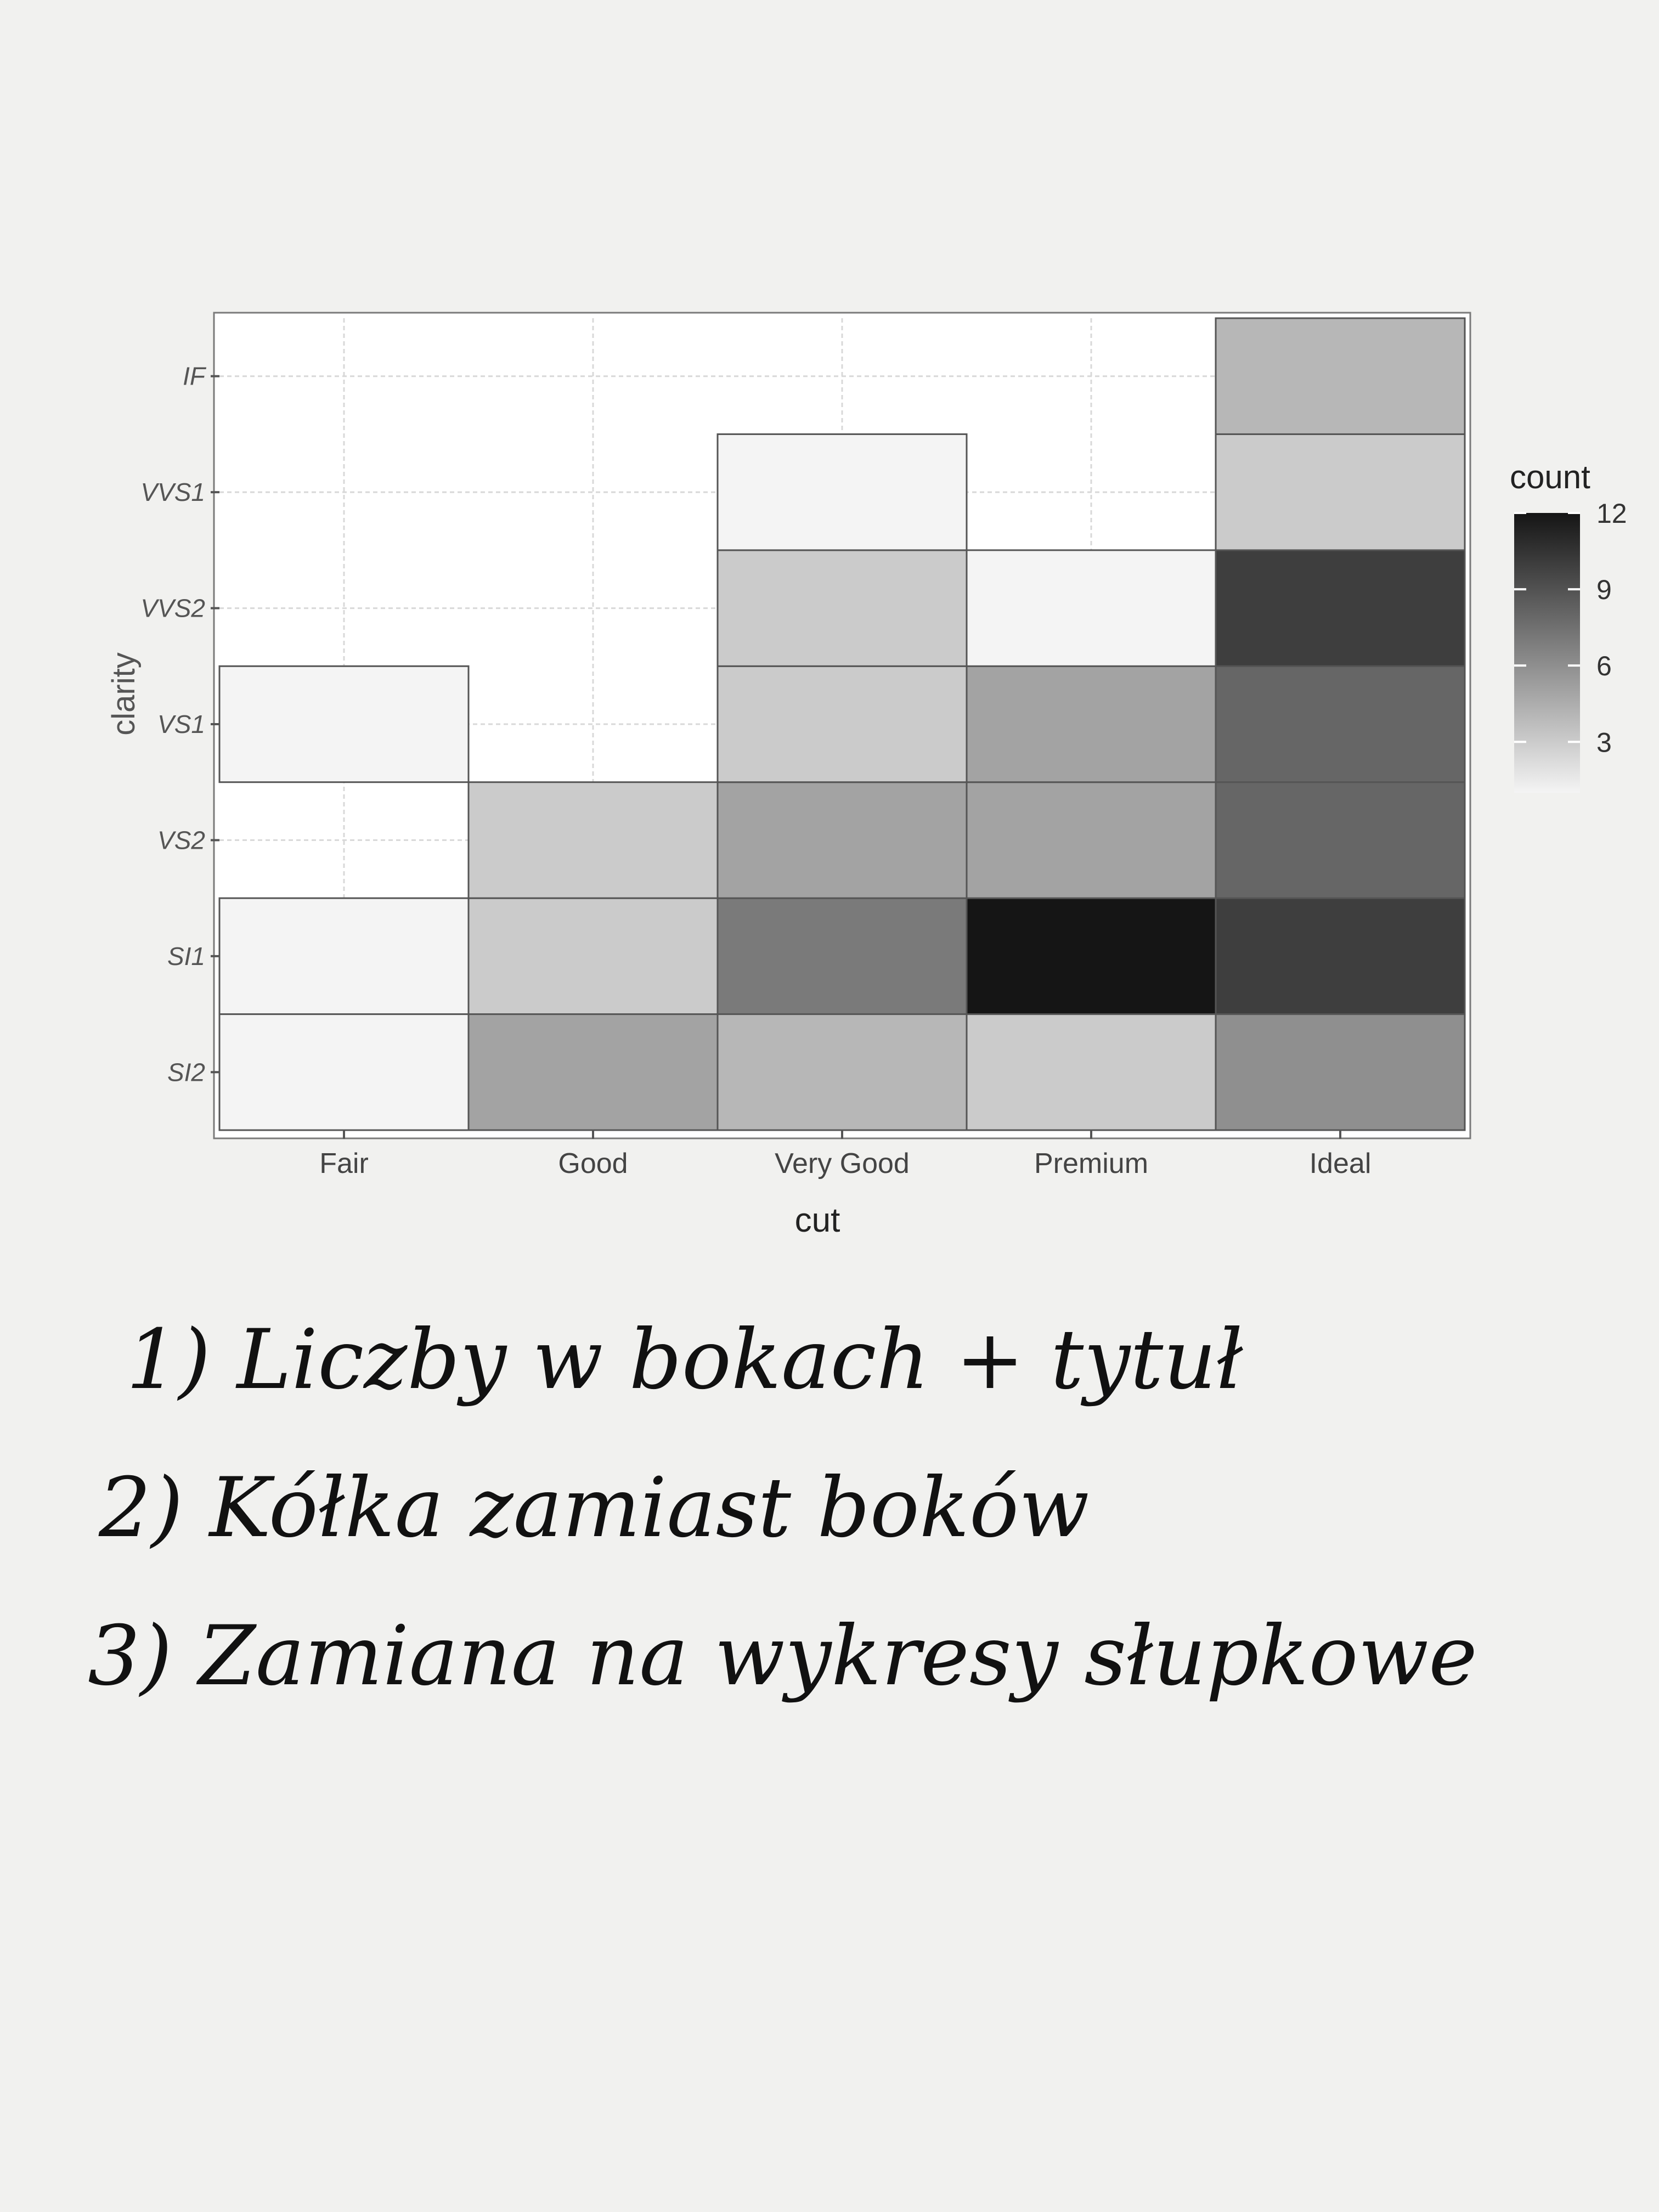  I want to click on cell-ideal-si2, so click(1341, 1072).